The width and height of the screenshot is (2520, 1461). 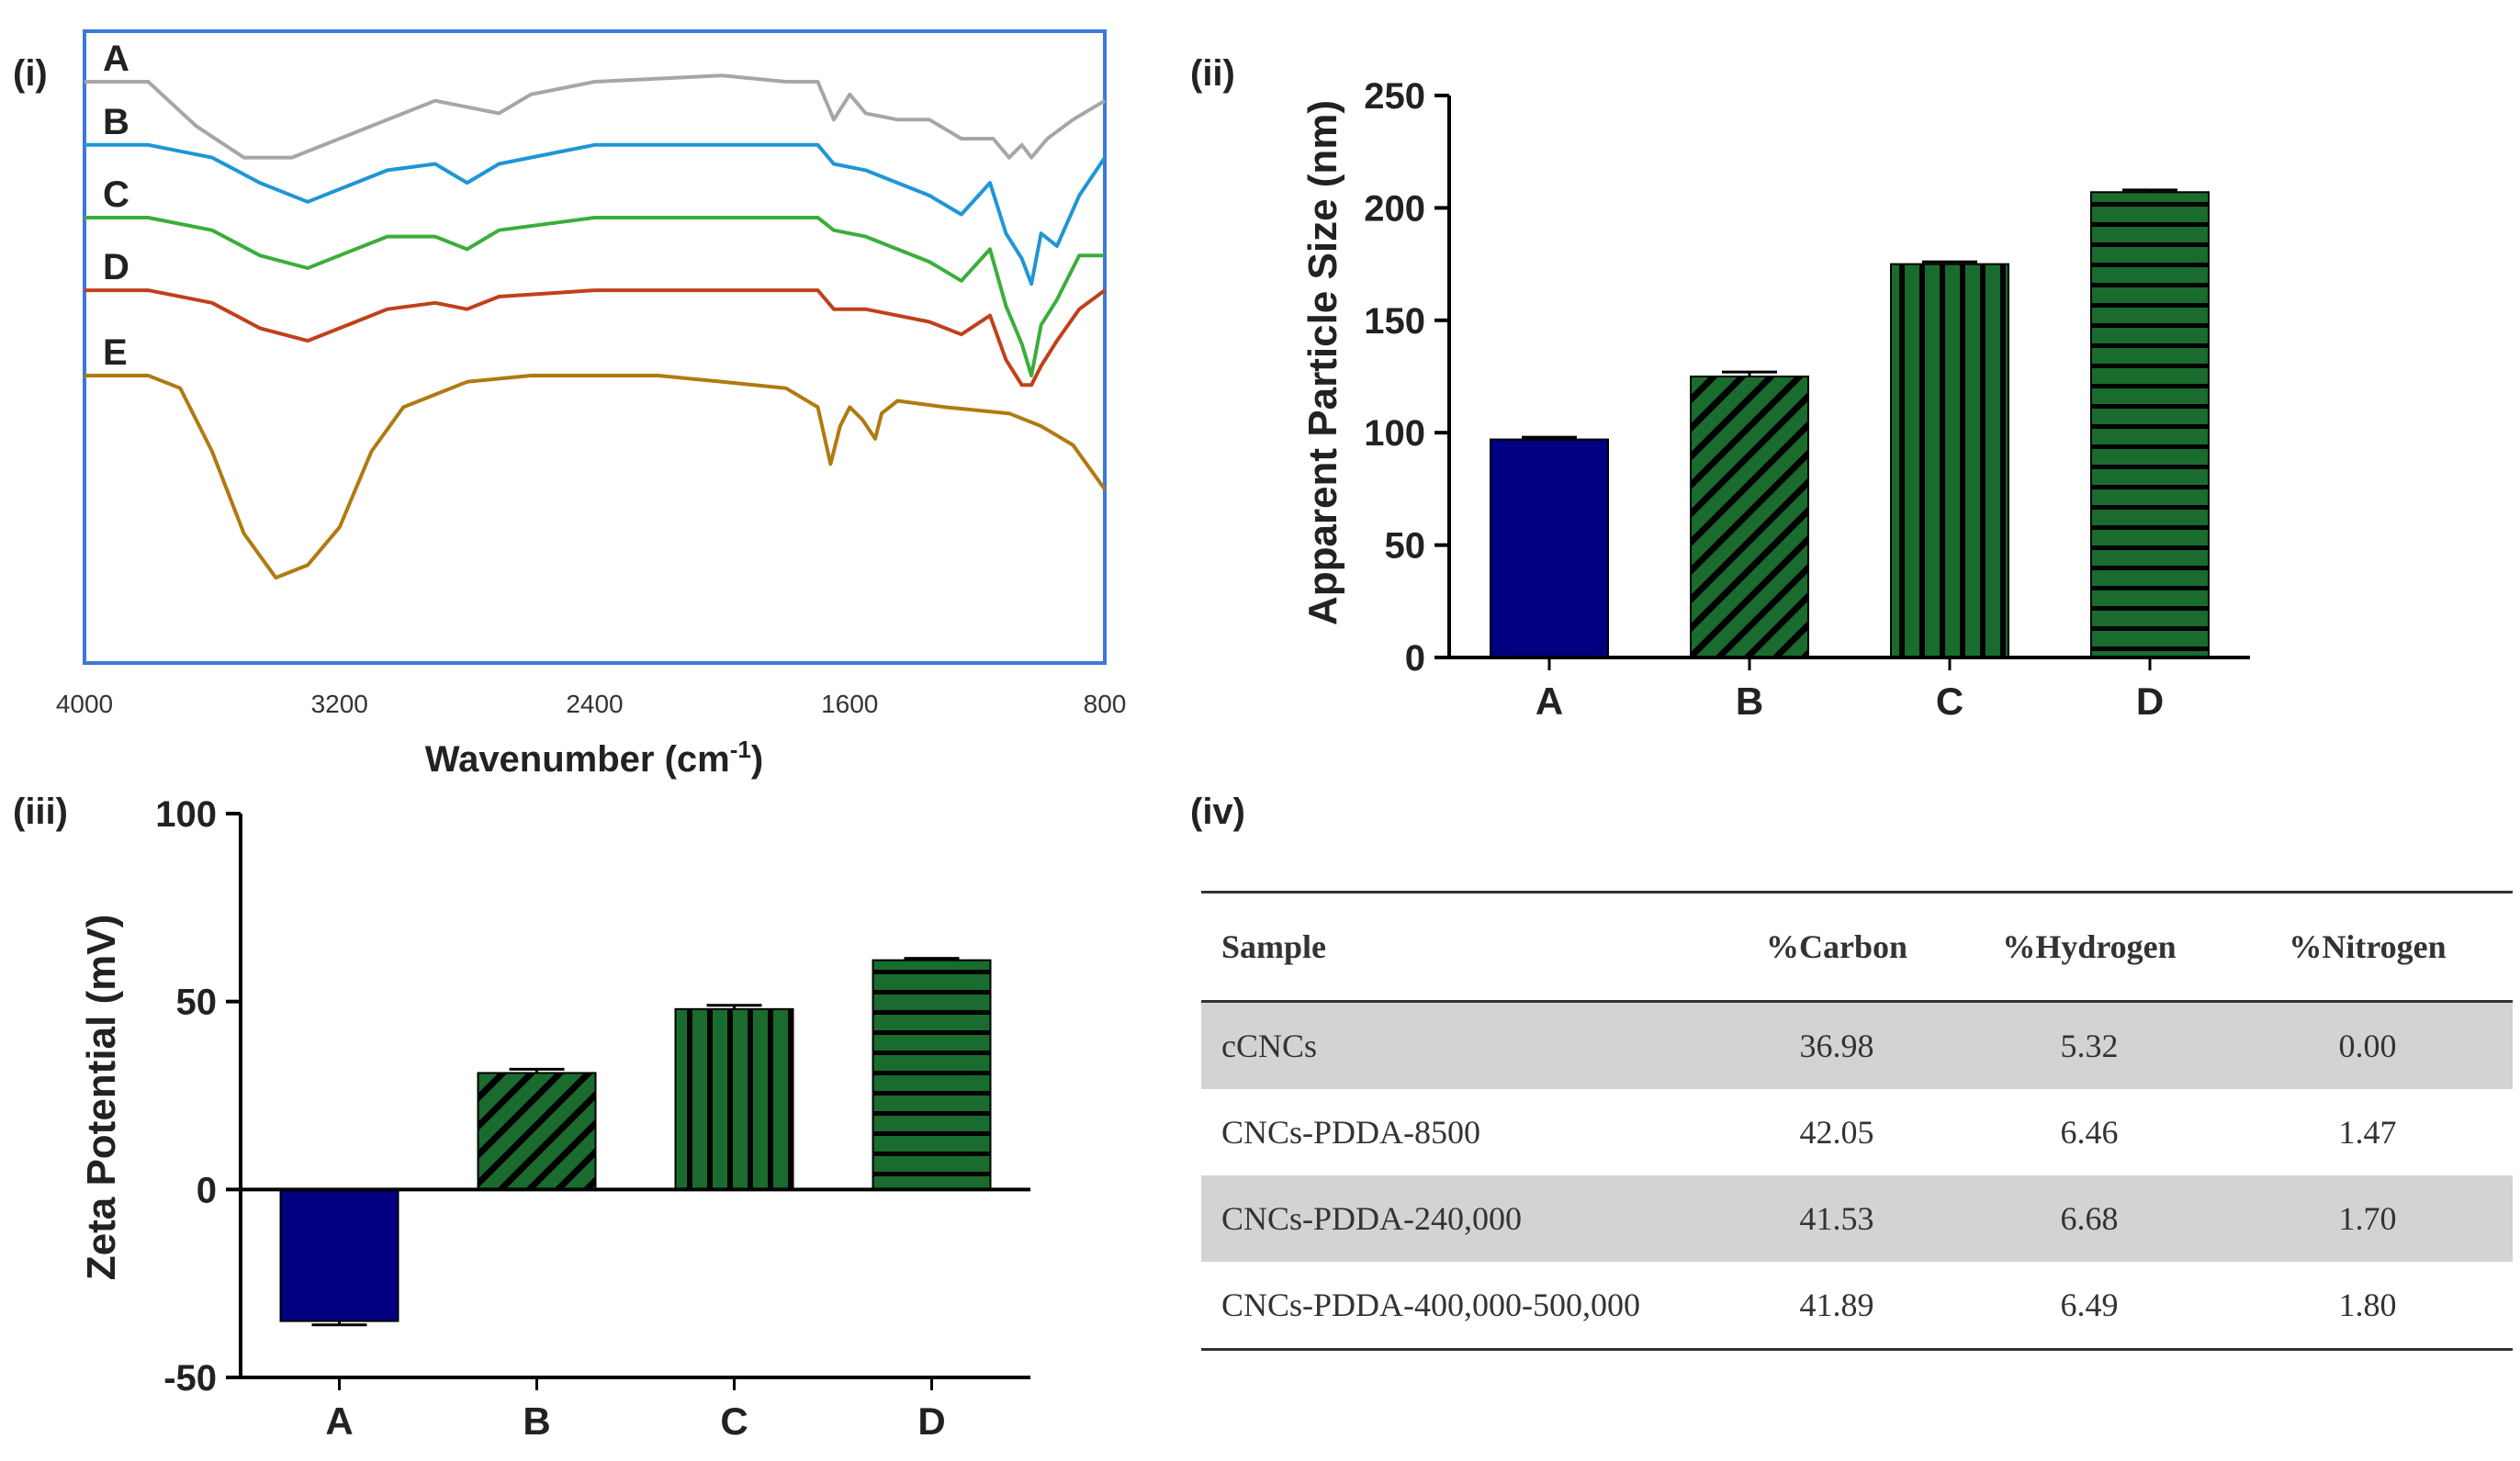 What do you see at coordinates (594, 704) in the screenshot?
I see `ftir-x-tick-label: 2400` at bounding box center [594, 704].